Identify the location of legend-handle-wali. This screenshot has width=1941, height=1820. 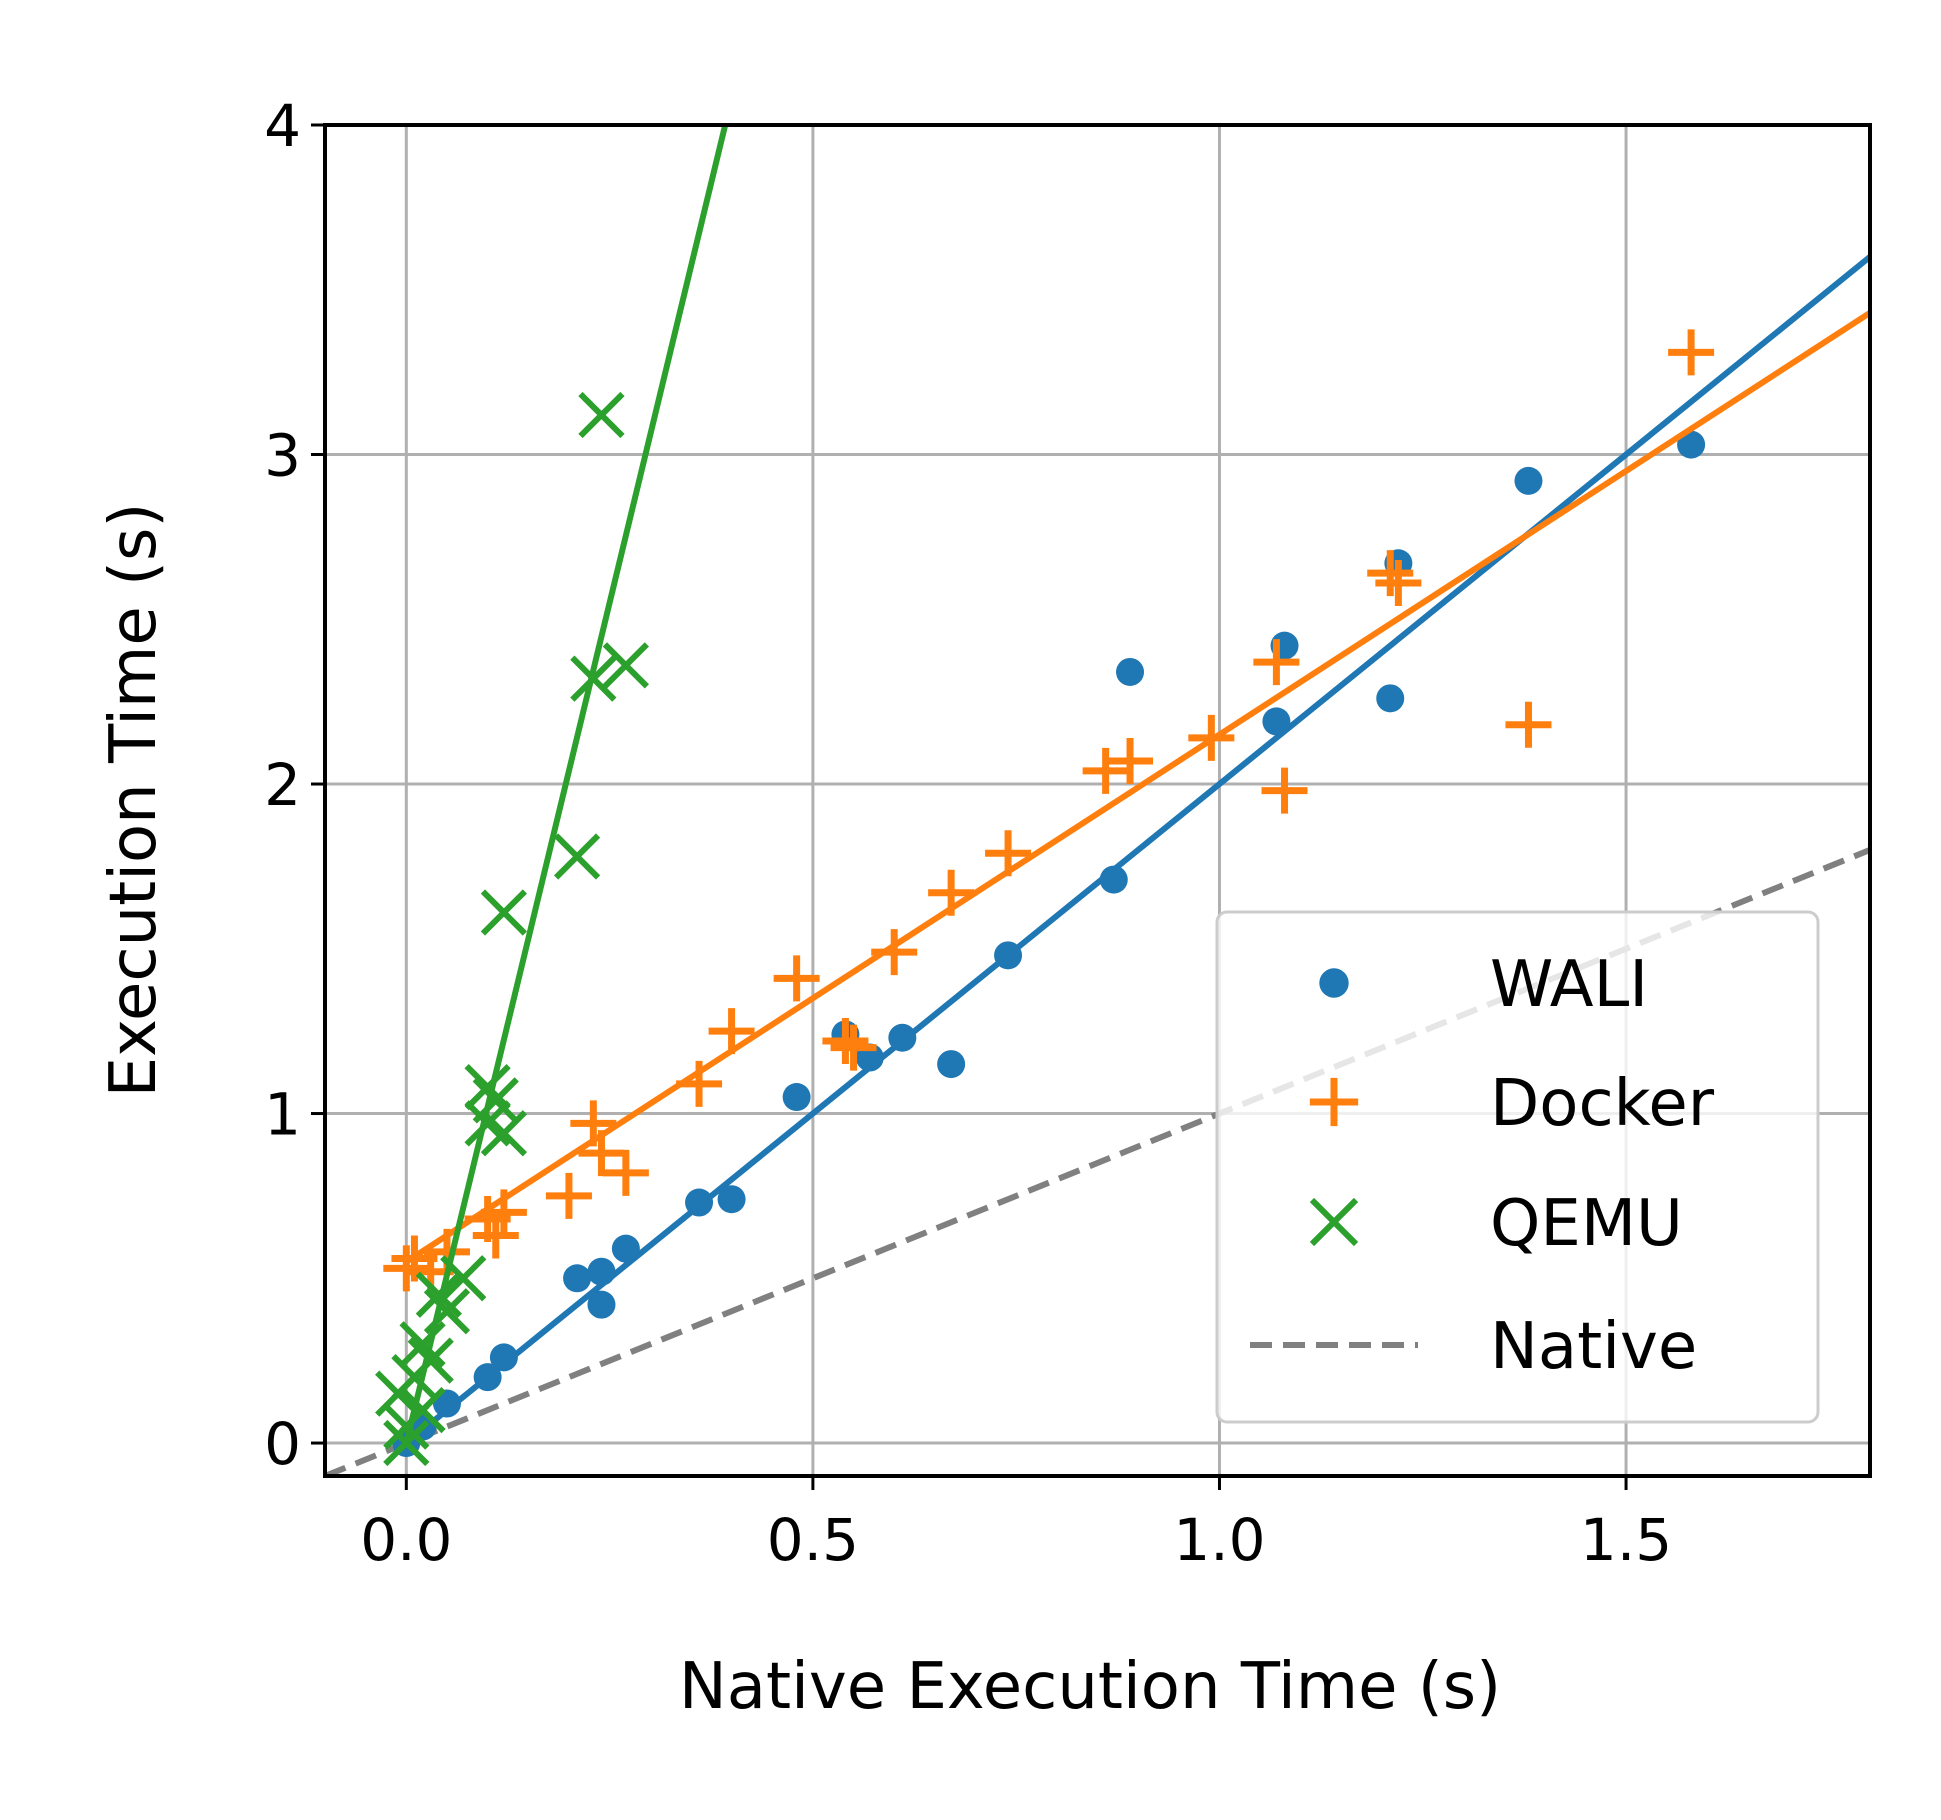
(1334, 983).